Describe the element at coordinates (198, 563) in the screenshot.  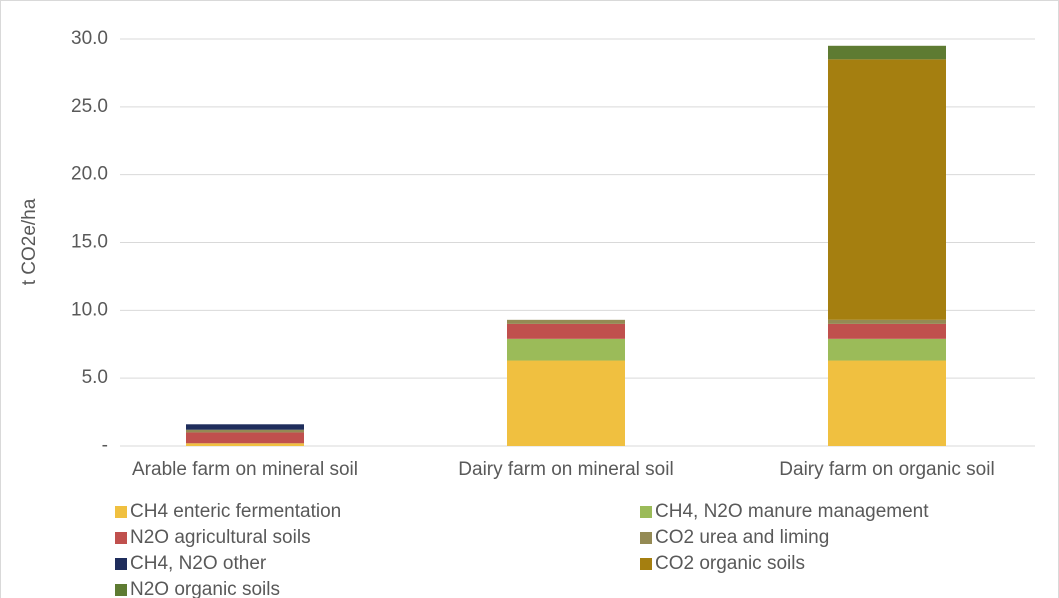
I see `legend-label: CH4, N2O other` at that location.